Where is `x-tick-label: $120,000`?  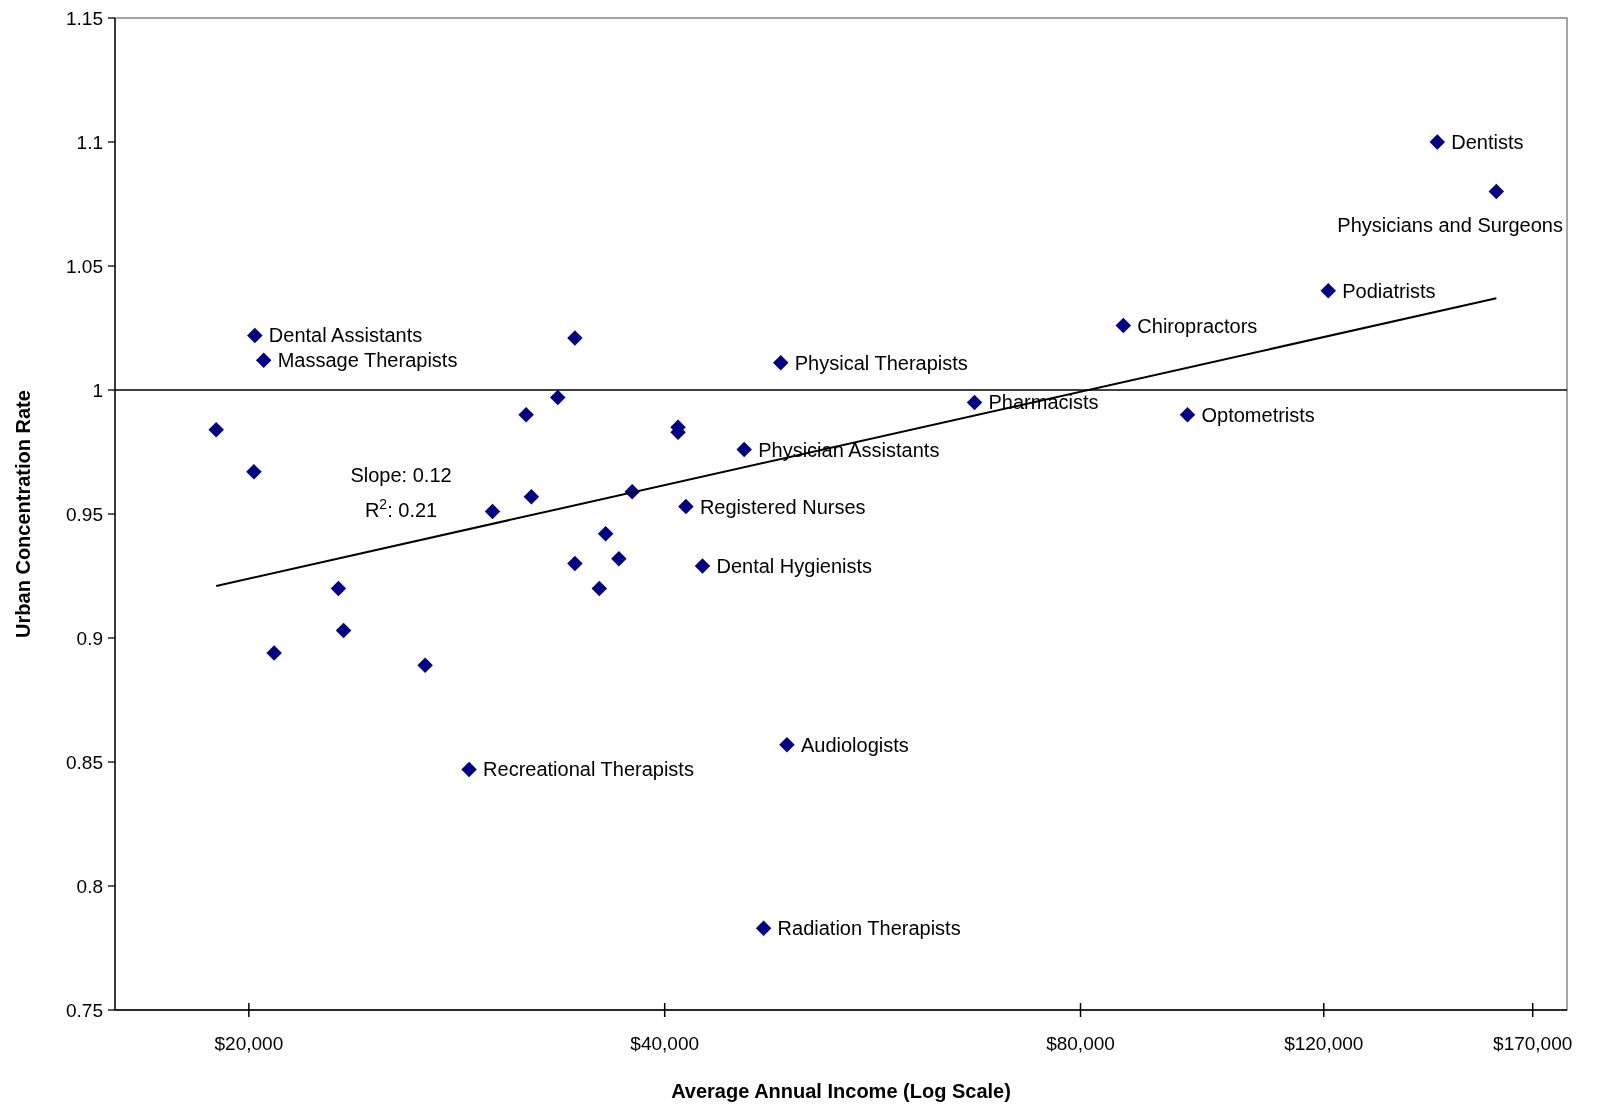 x-tick-label: $120,000 is located at coordinates (1324, 1043).